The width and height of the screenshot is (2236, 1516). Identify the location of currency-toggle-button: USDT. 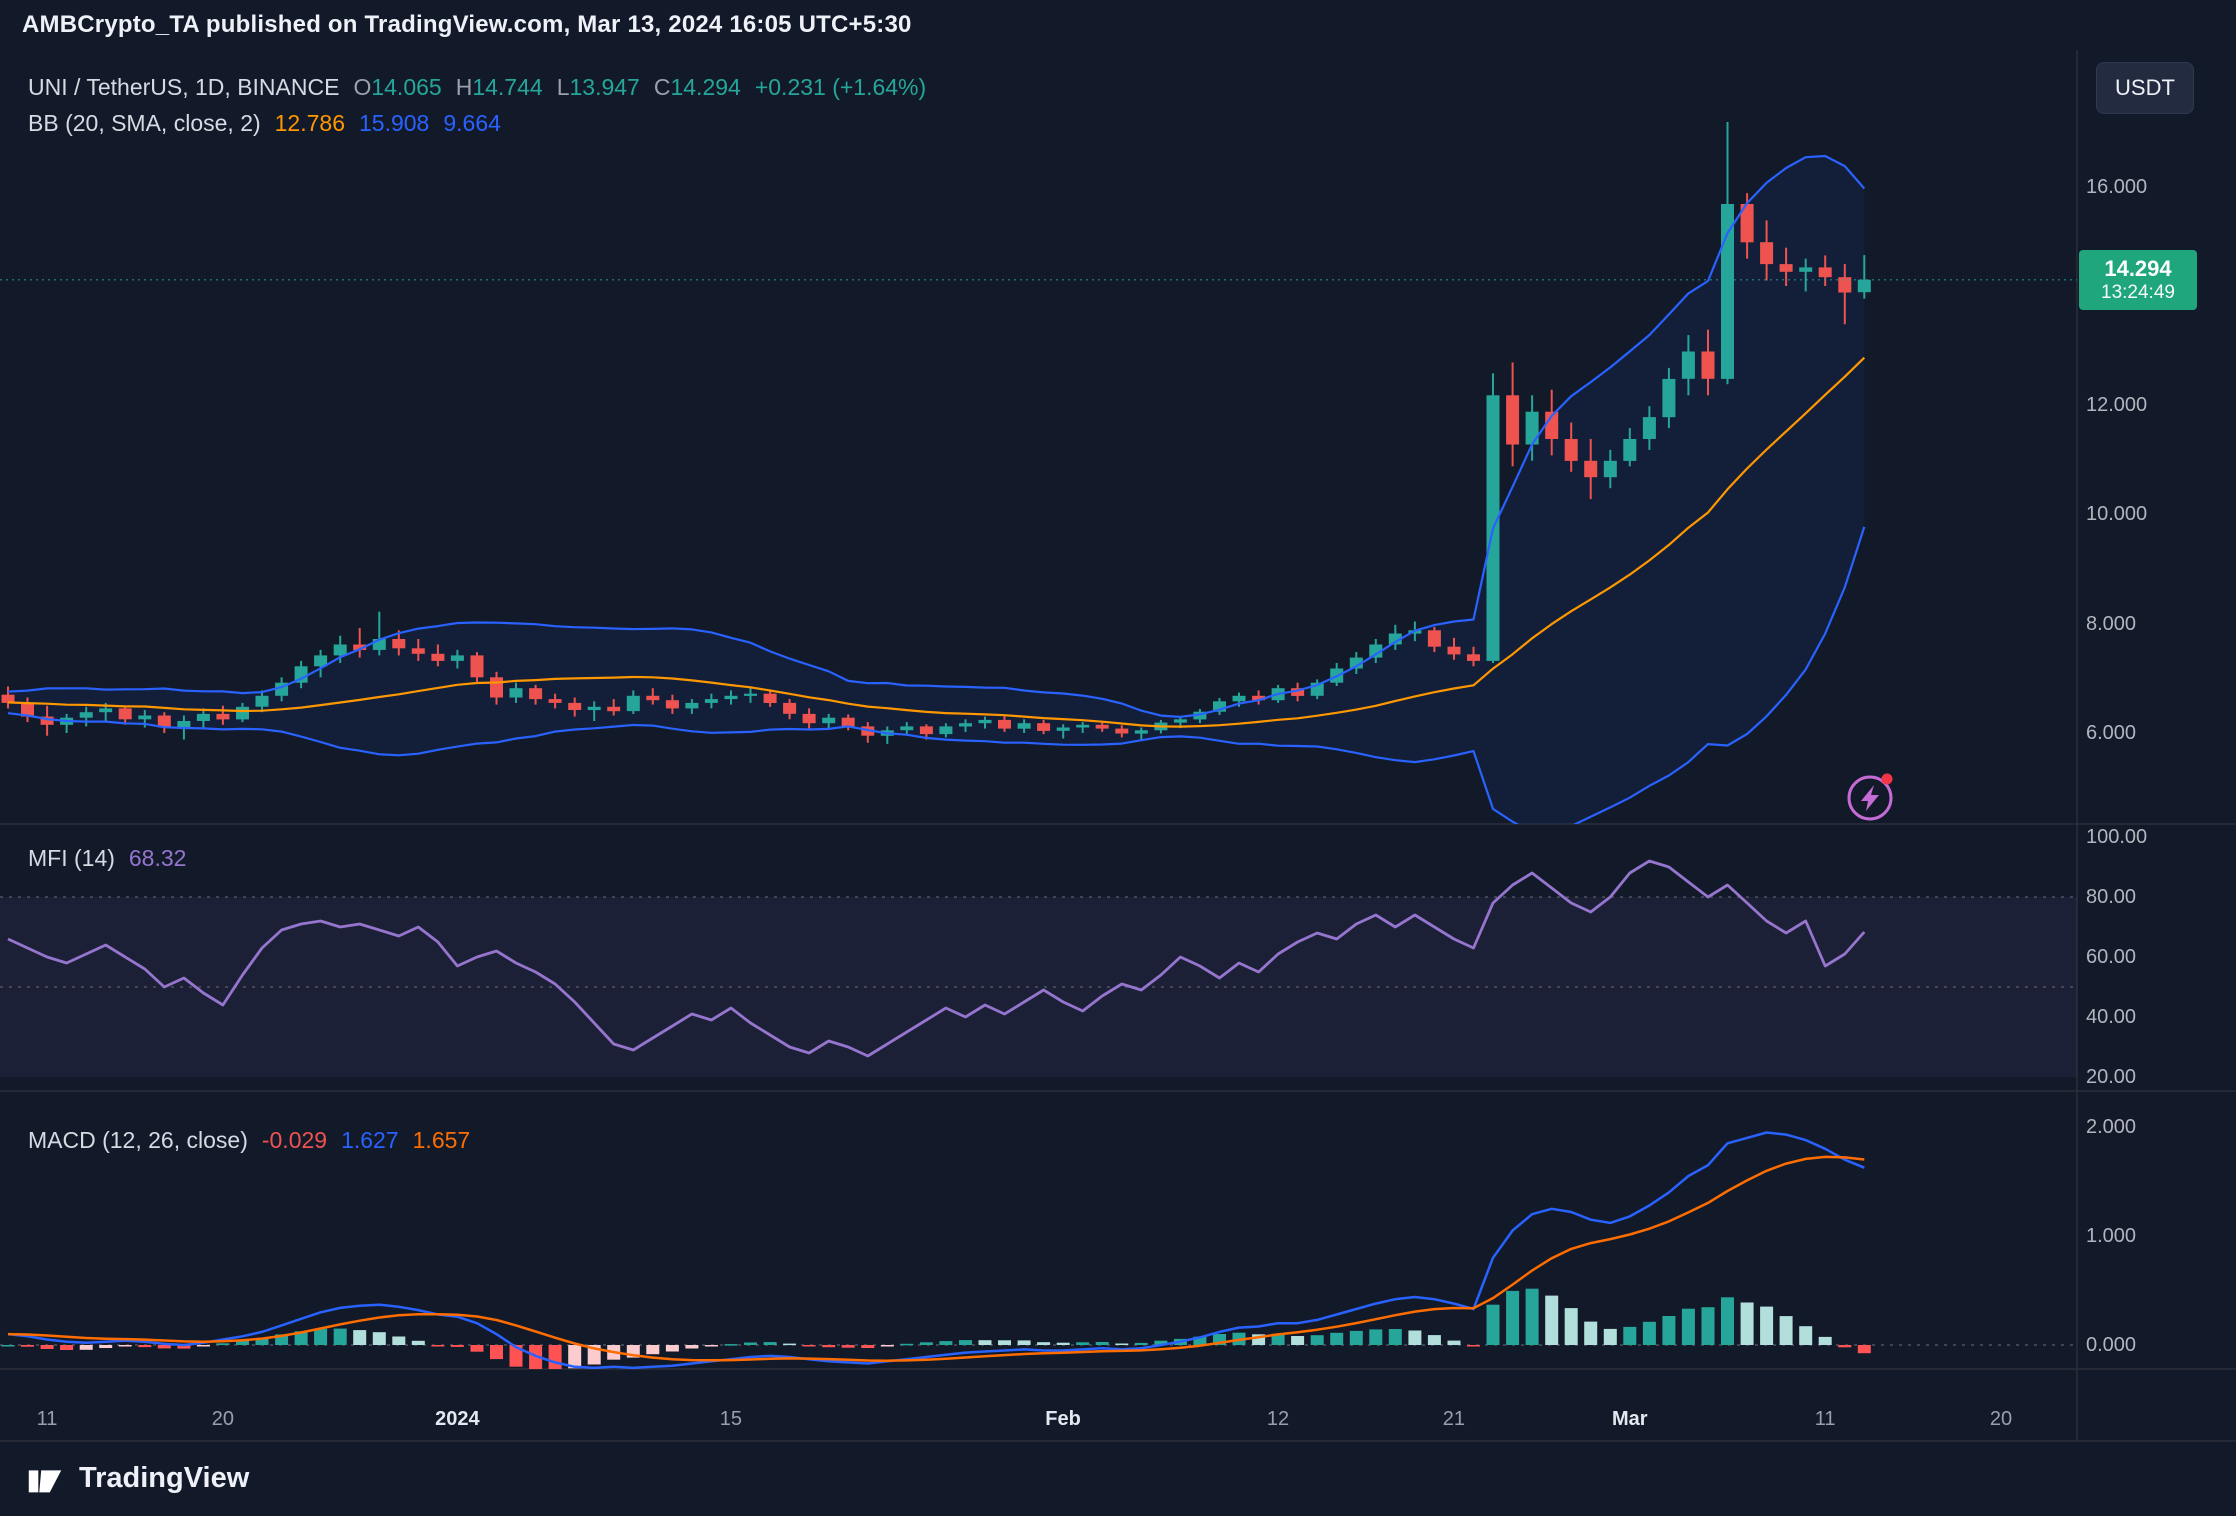
(2145, 88).